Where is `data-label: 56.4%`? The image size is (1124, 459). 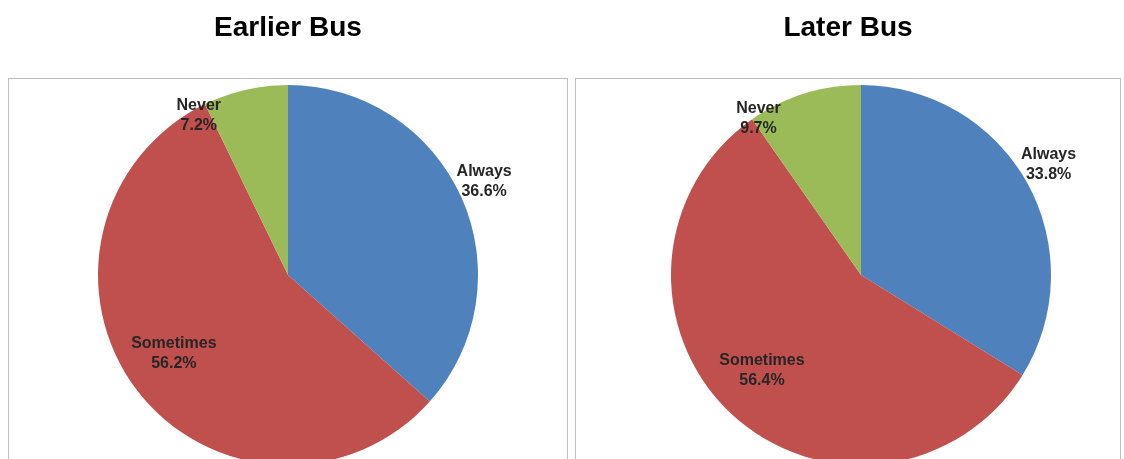
data-label: 56.4% is located at coordinates (762, 380).